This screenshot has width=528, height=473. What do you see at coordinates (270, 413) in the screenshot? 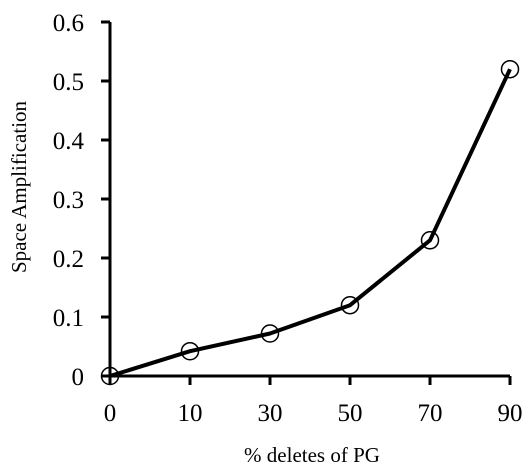
I see `x-tick-label: 30` at bounding box center [270, 413].